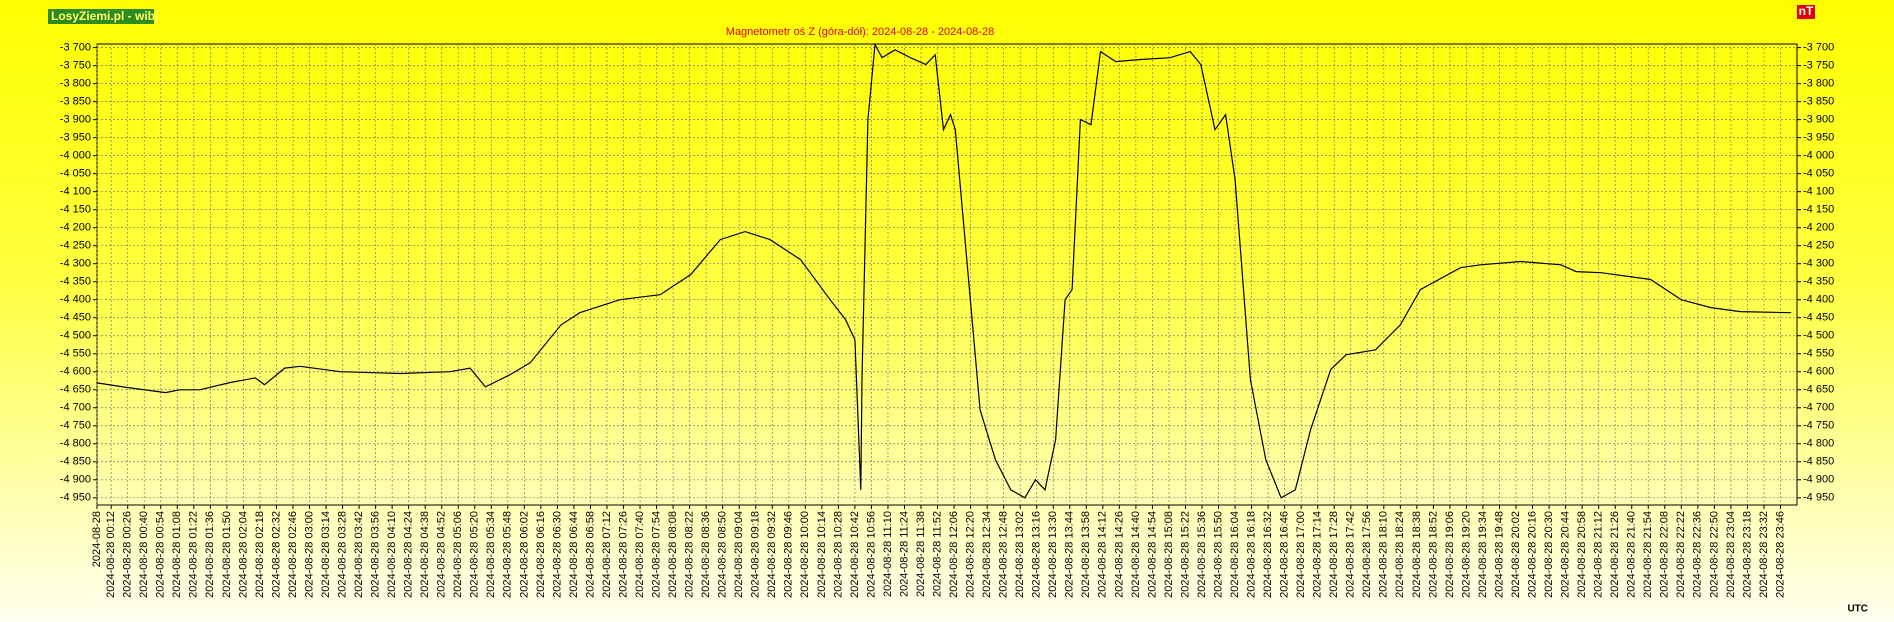 This screenshot has width=1894, height=622. I want to click on x-tick-label: 2024-08-28 22:08, so click(1665, 554).